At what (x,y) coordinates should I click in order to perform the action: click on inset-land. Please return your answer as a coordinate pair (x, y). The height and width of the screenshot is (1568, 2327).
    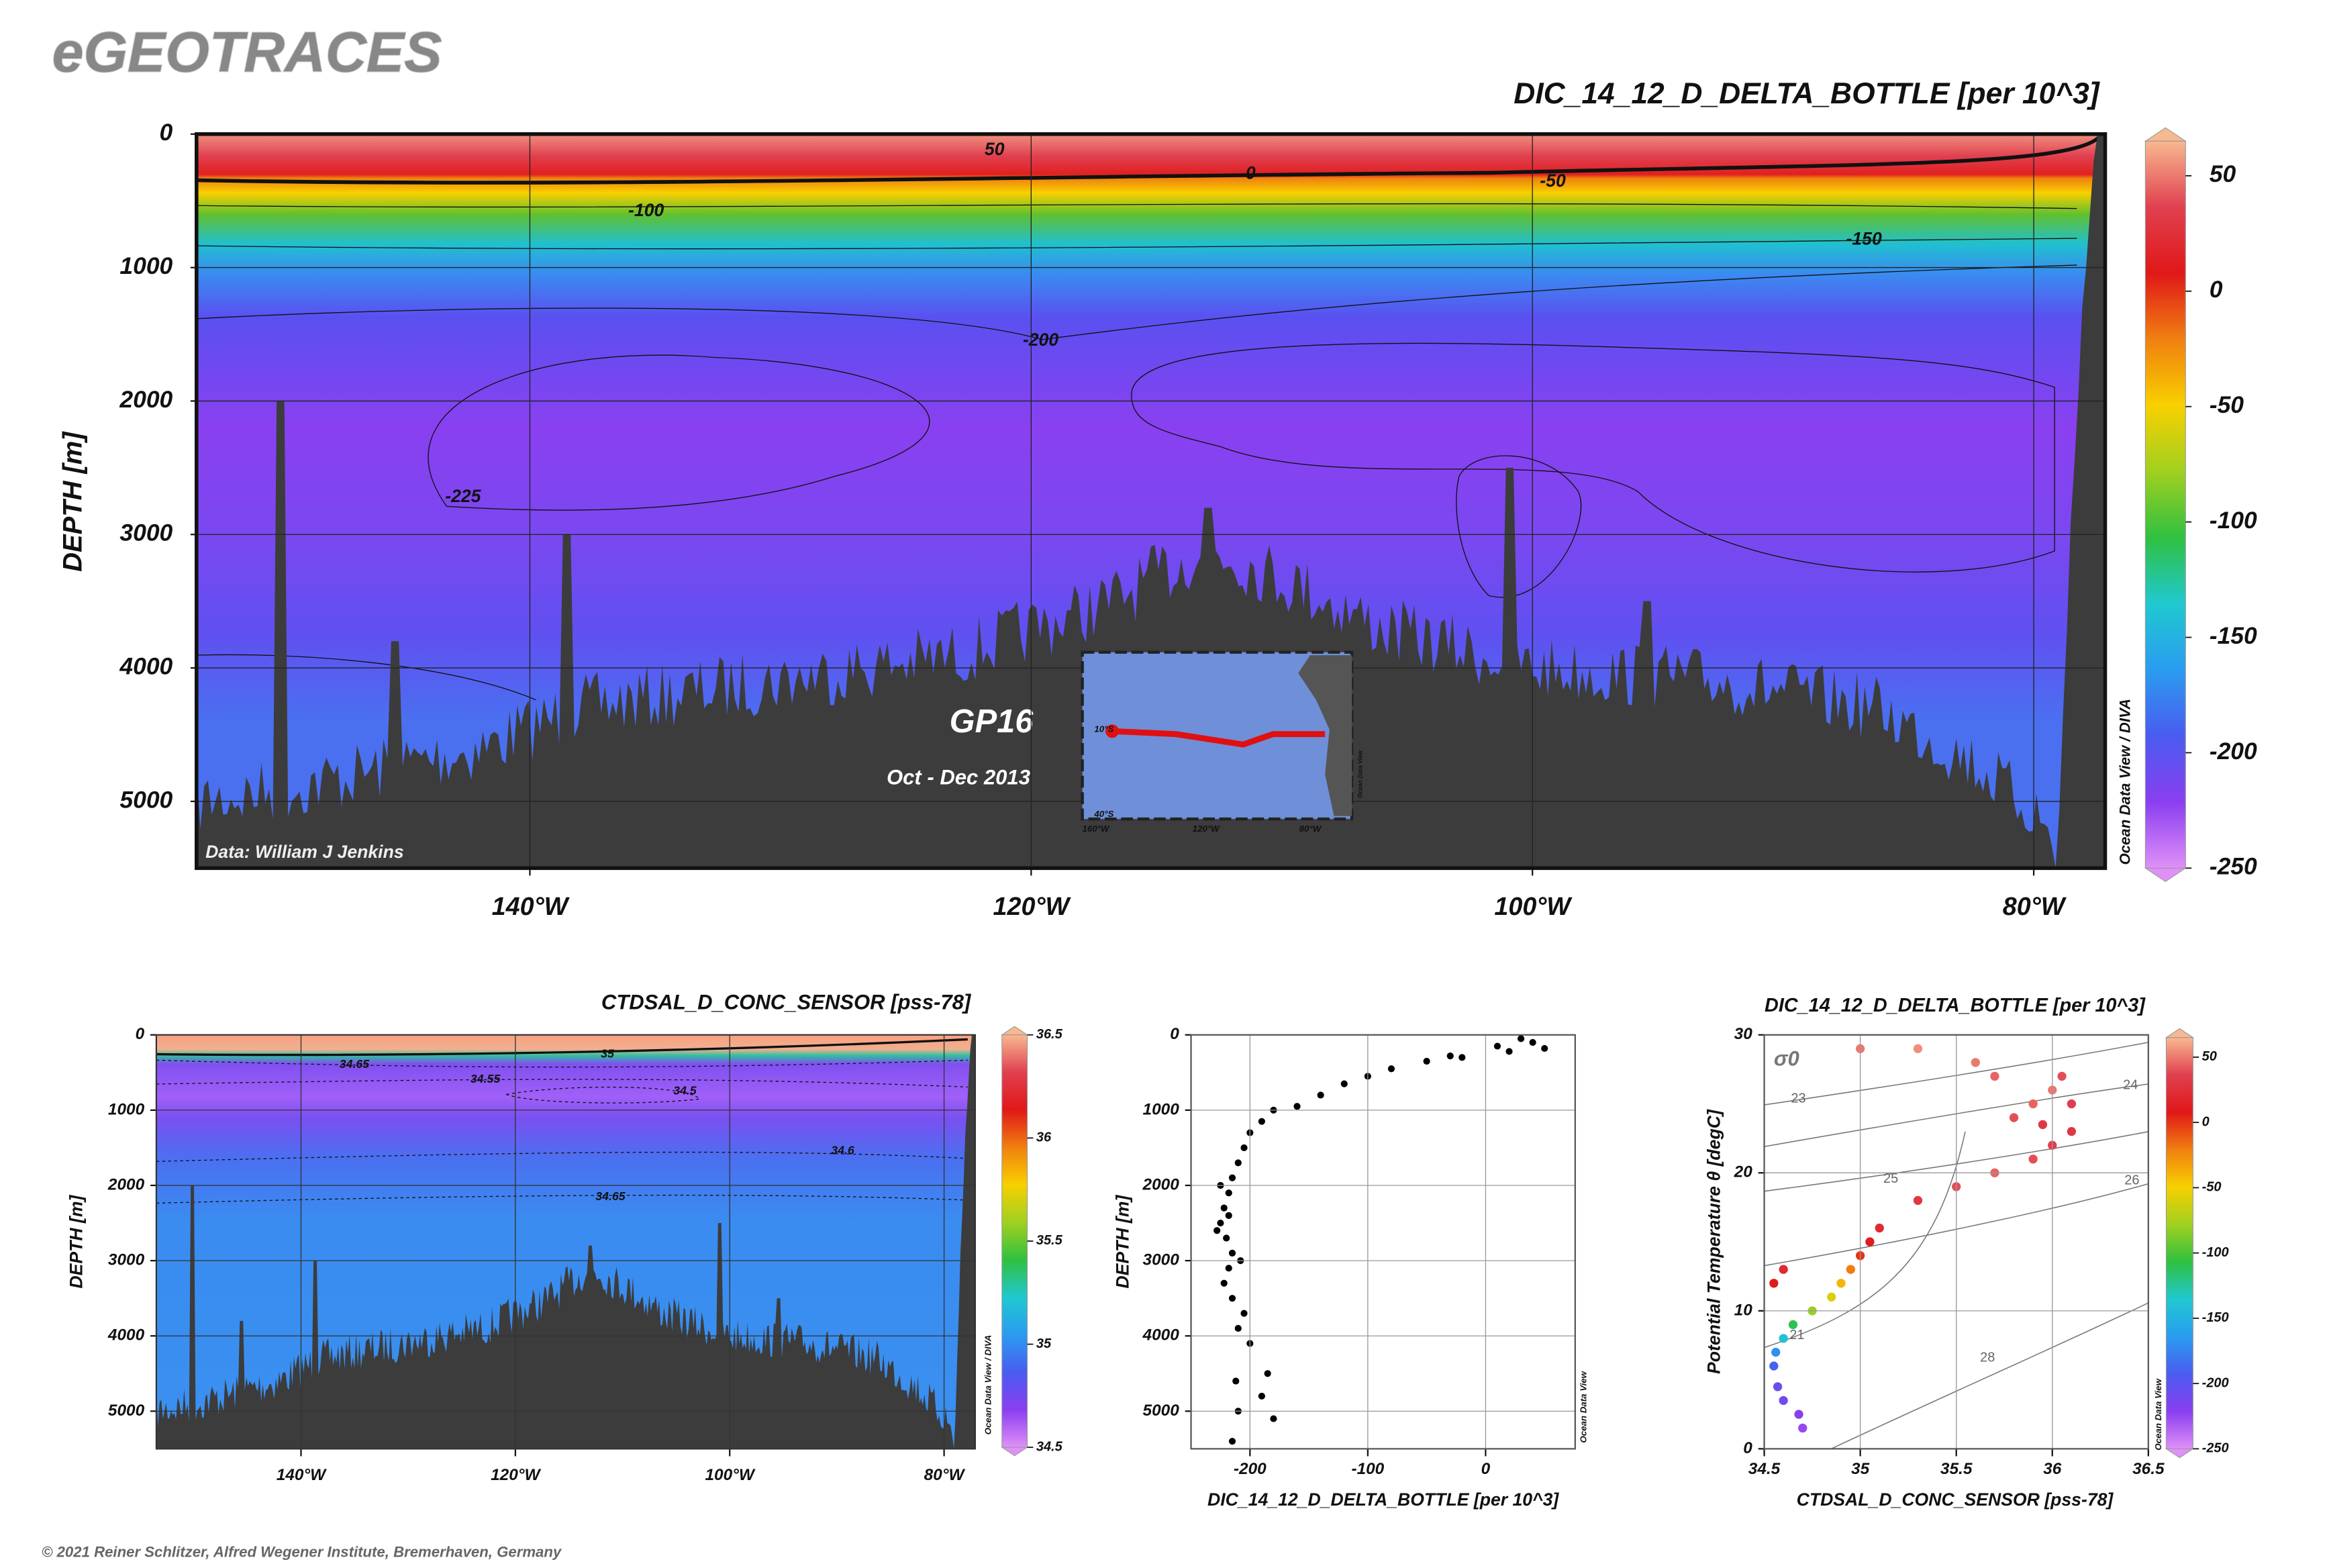
    Looking at the image, I should click on (1325, 736).